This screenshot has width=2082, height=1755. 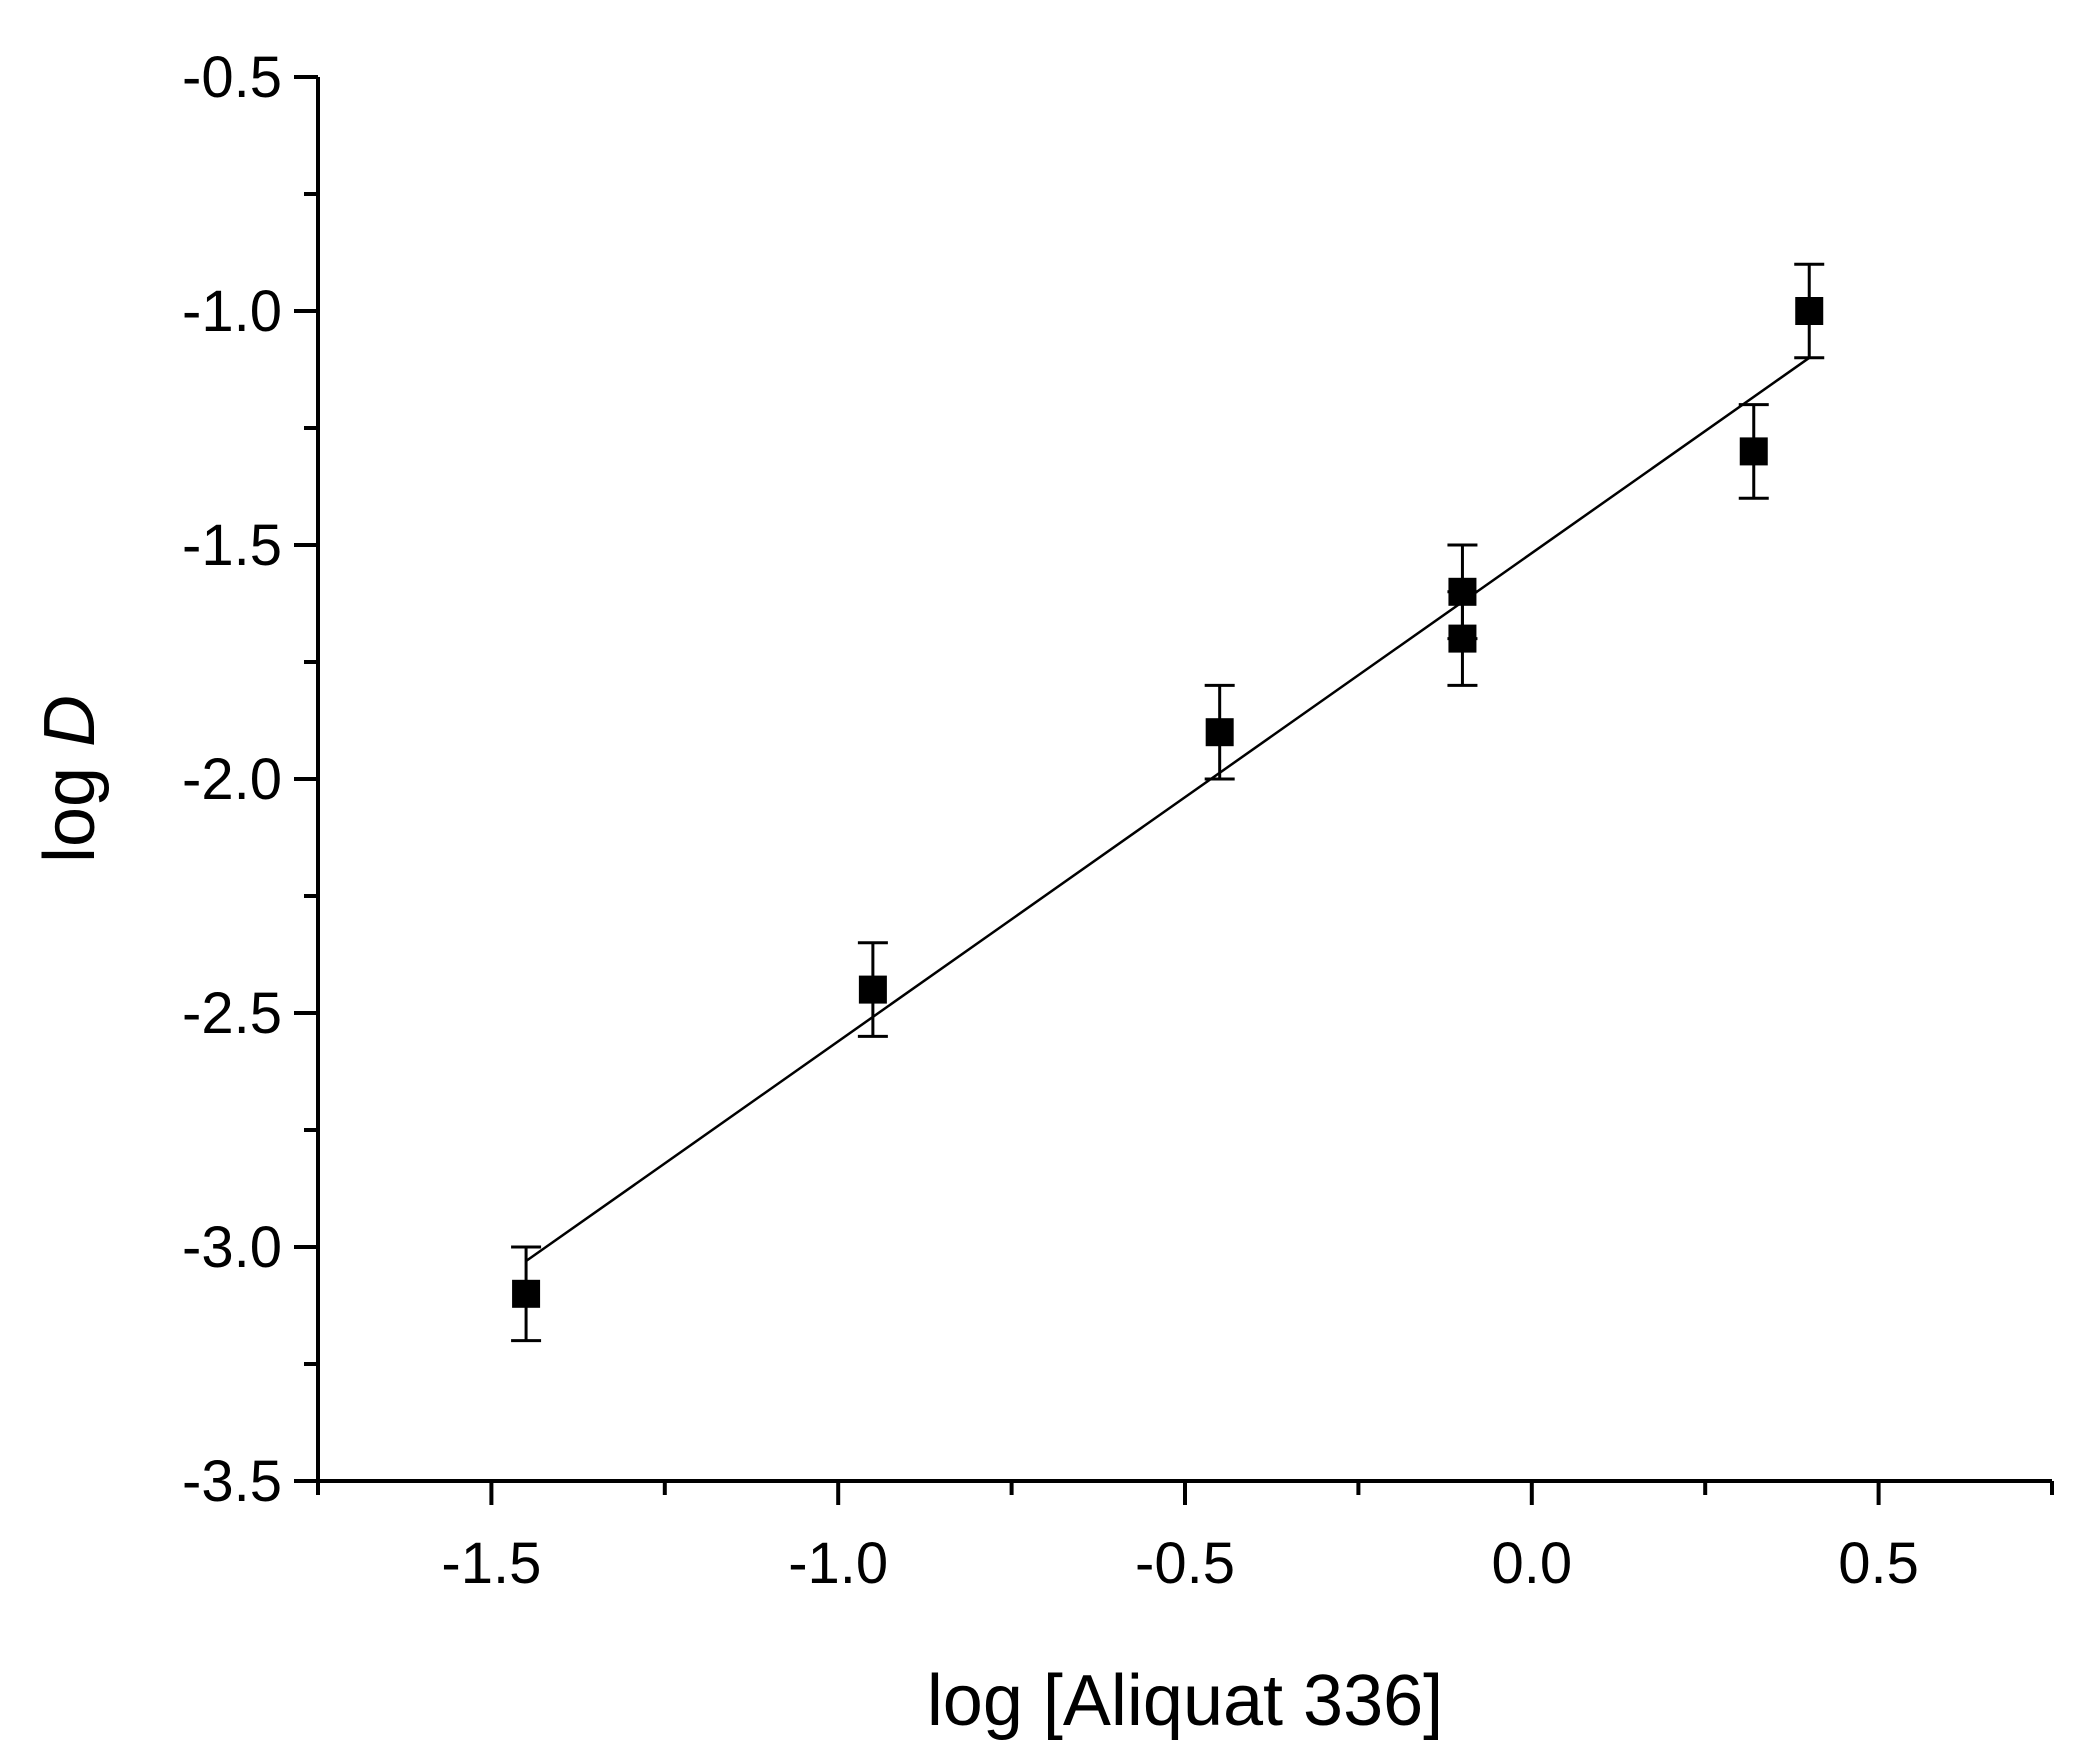 I want to click on x-tick-label: 0.5, so click(x=1878, y=1563).